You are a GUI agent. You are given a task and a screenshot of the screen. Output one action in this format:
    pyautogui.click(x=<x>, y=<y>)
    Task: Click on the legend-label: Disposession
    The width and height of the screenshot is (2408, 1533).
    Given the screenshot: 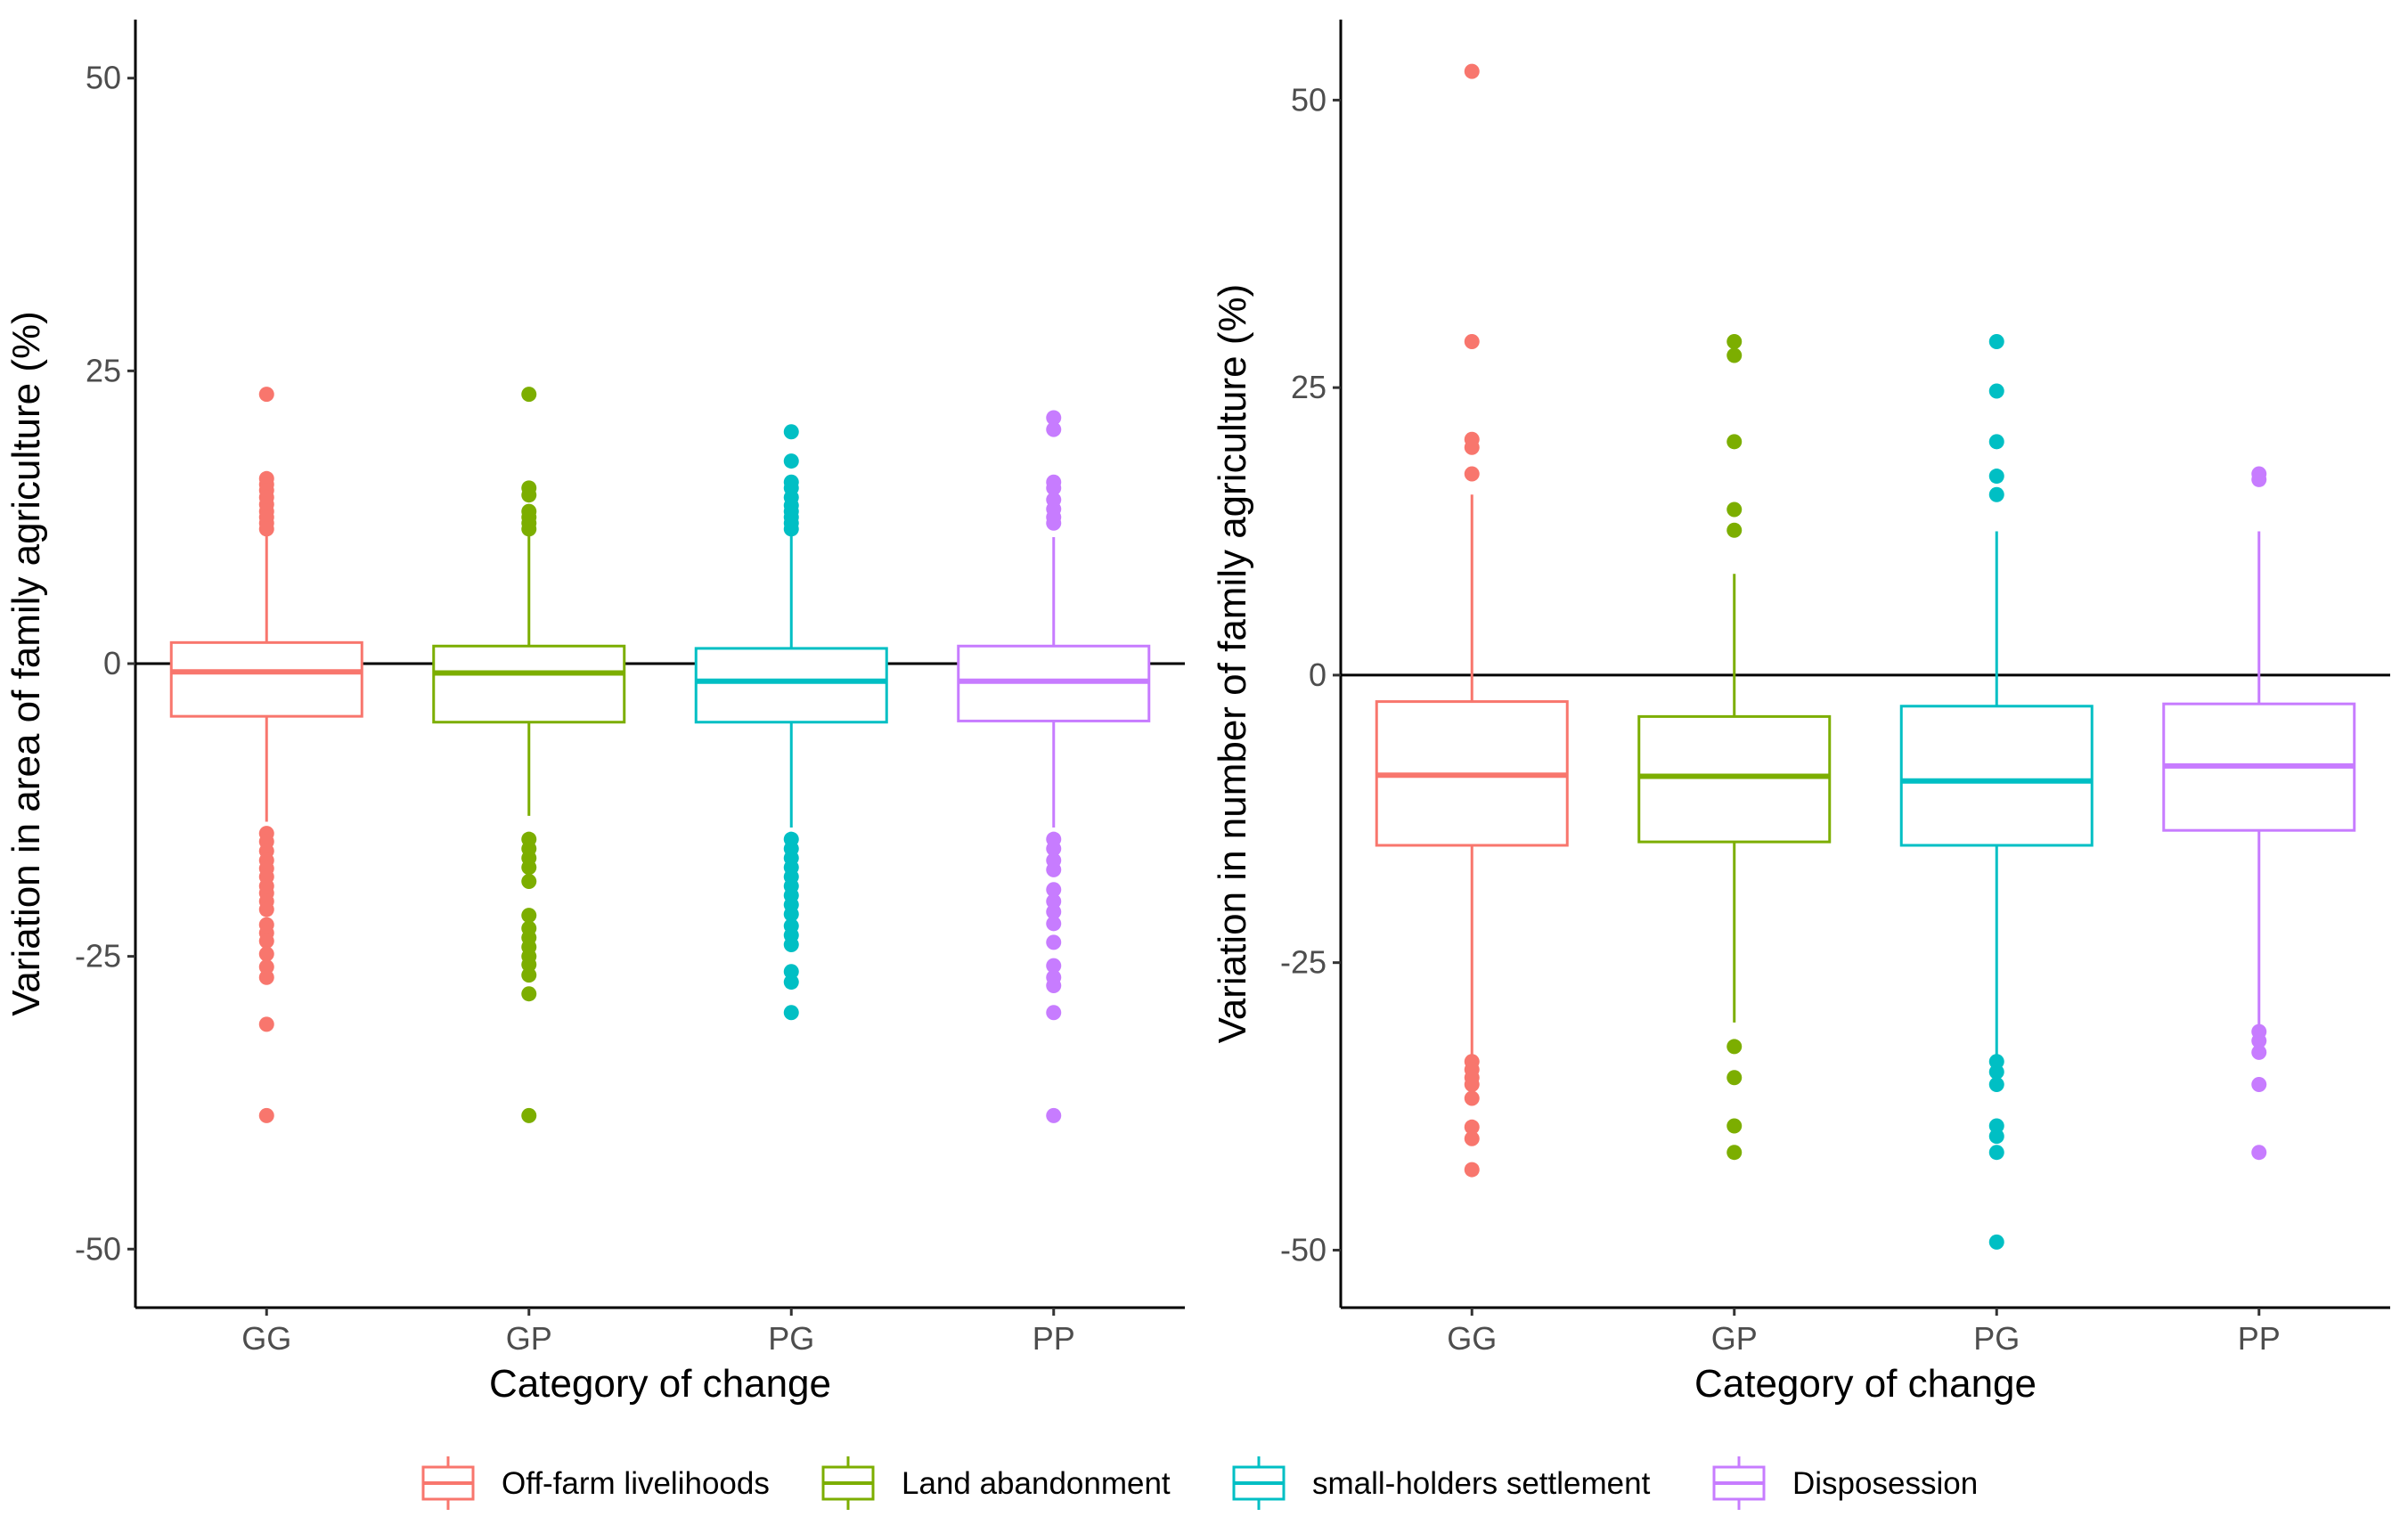 What is the action you would take?
    pyautogui.click(x=1885, y=1483)
    